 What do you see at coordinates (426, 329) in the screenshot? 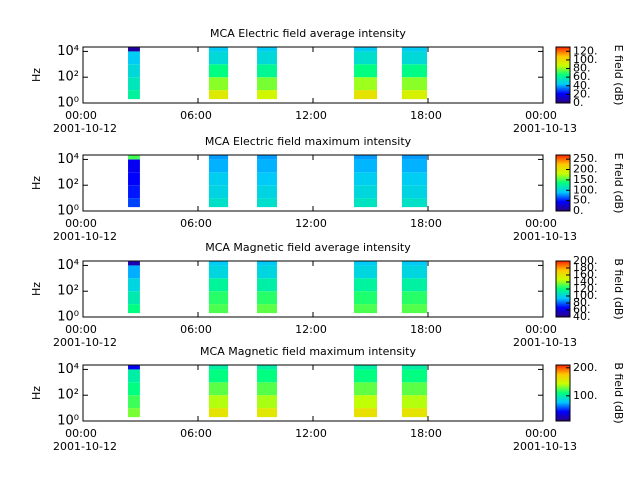
I see `x-tick-label: 18:00` at bounding box center [426, 329].